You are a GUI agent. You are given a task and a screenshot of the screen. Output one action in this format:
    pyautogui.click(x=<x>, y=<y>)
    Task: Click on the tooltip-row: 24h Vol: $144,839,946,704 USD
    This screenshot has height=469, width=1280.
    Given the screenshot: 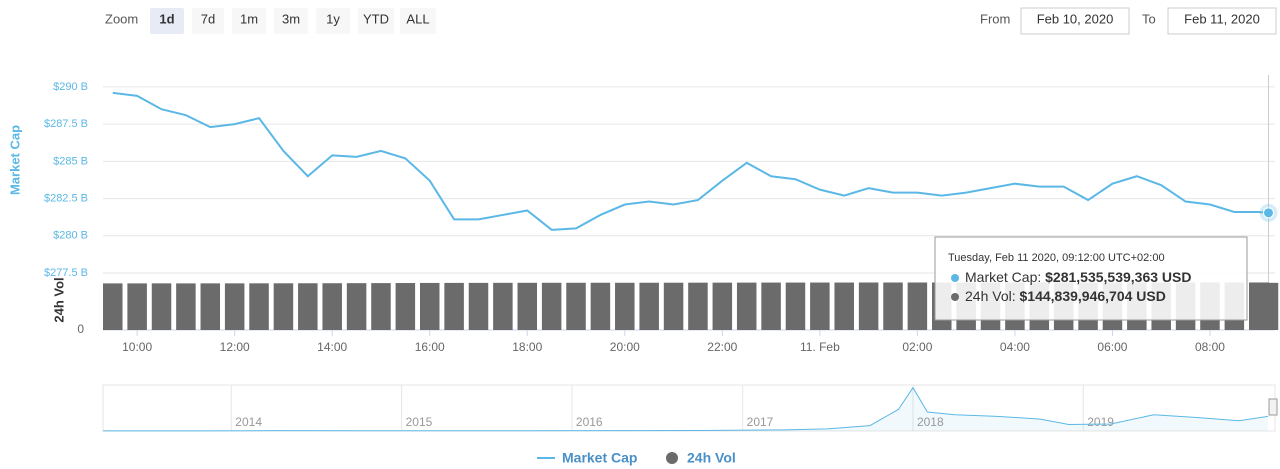 What is the action you would take?
    pyautogui.click(x=1065, y=296)
    